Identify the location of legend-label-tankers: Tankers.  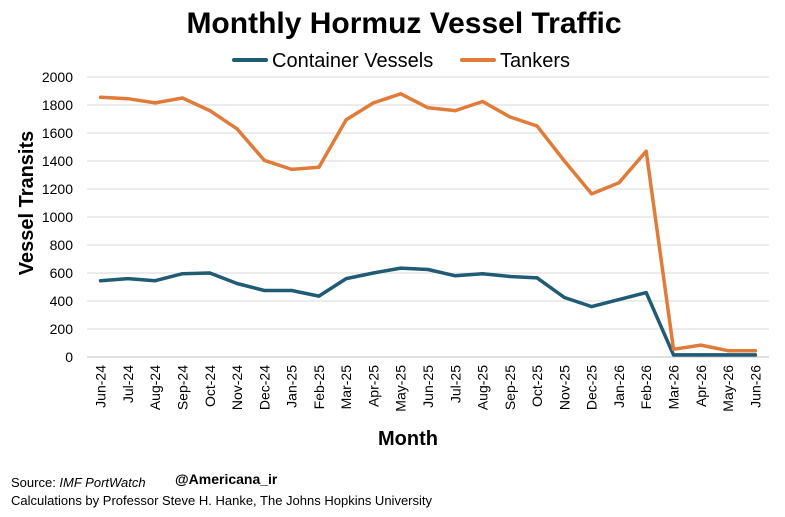
(535, 61).